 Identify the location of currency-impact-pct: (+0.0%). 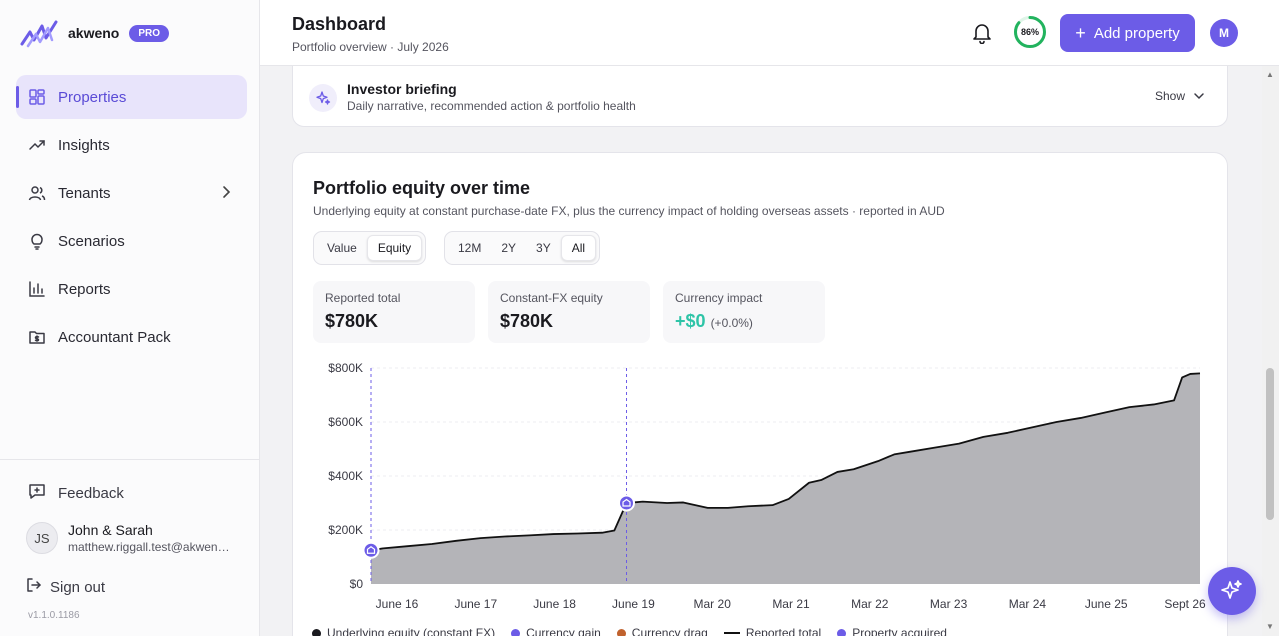
(731, 323).